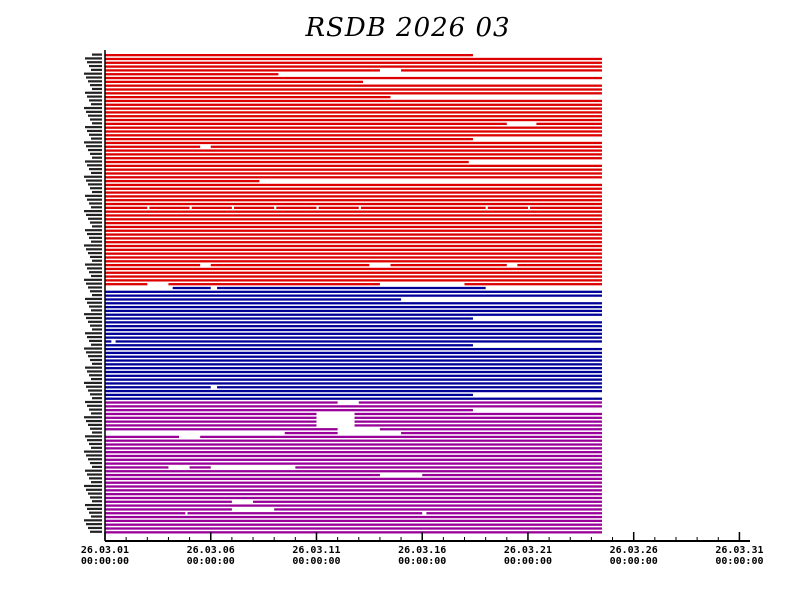  What do you see at coordinates (478, 425) in the screenshot?
I see `bar-g2-r6-s1` at bounding box center [478, 425].